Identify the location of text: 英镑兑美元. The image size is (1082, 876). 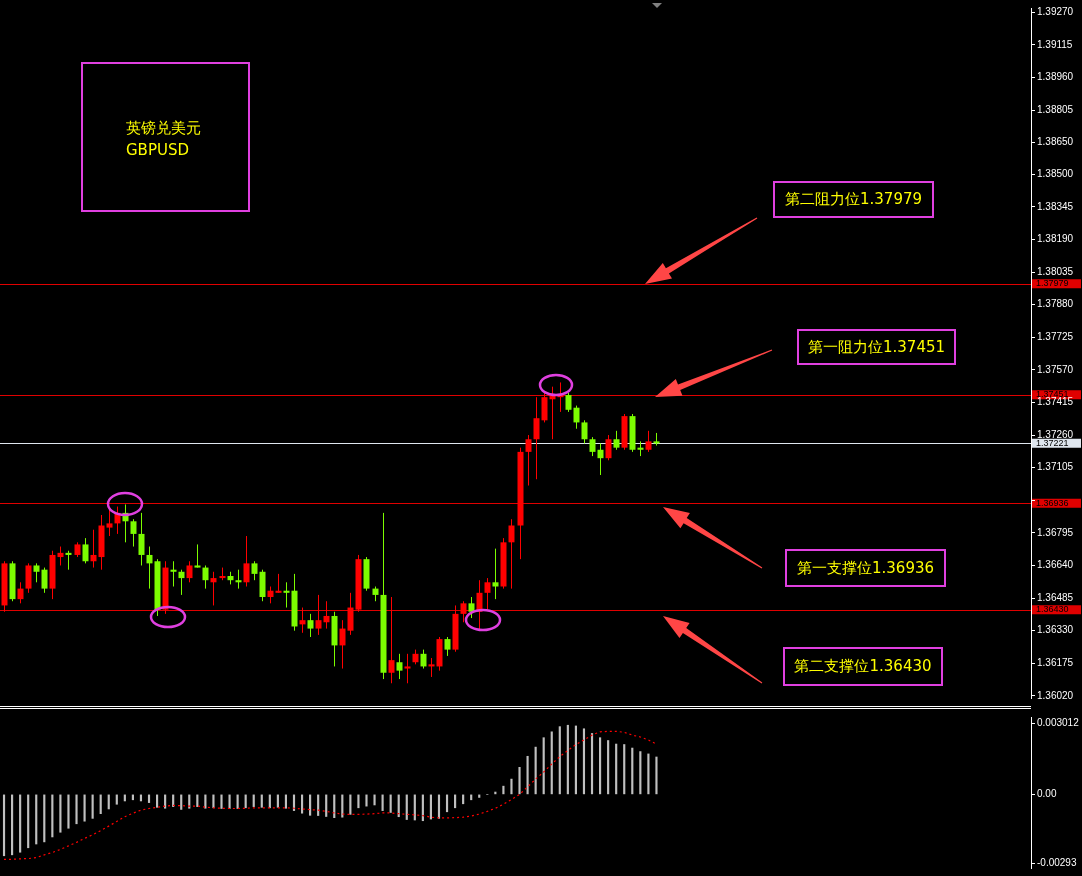
(164, 128).